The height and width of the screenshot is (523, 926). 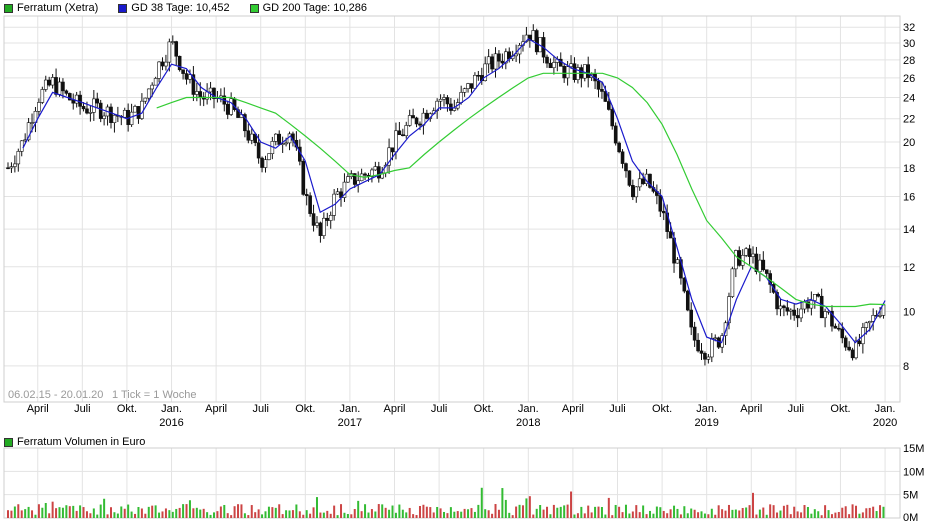 What do you see at coordinates (909, 230) in the screenshot?
I see `price-y-tick-label: 14` at bounding box center [909, 230].